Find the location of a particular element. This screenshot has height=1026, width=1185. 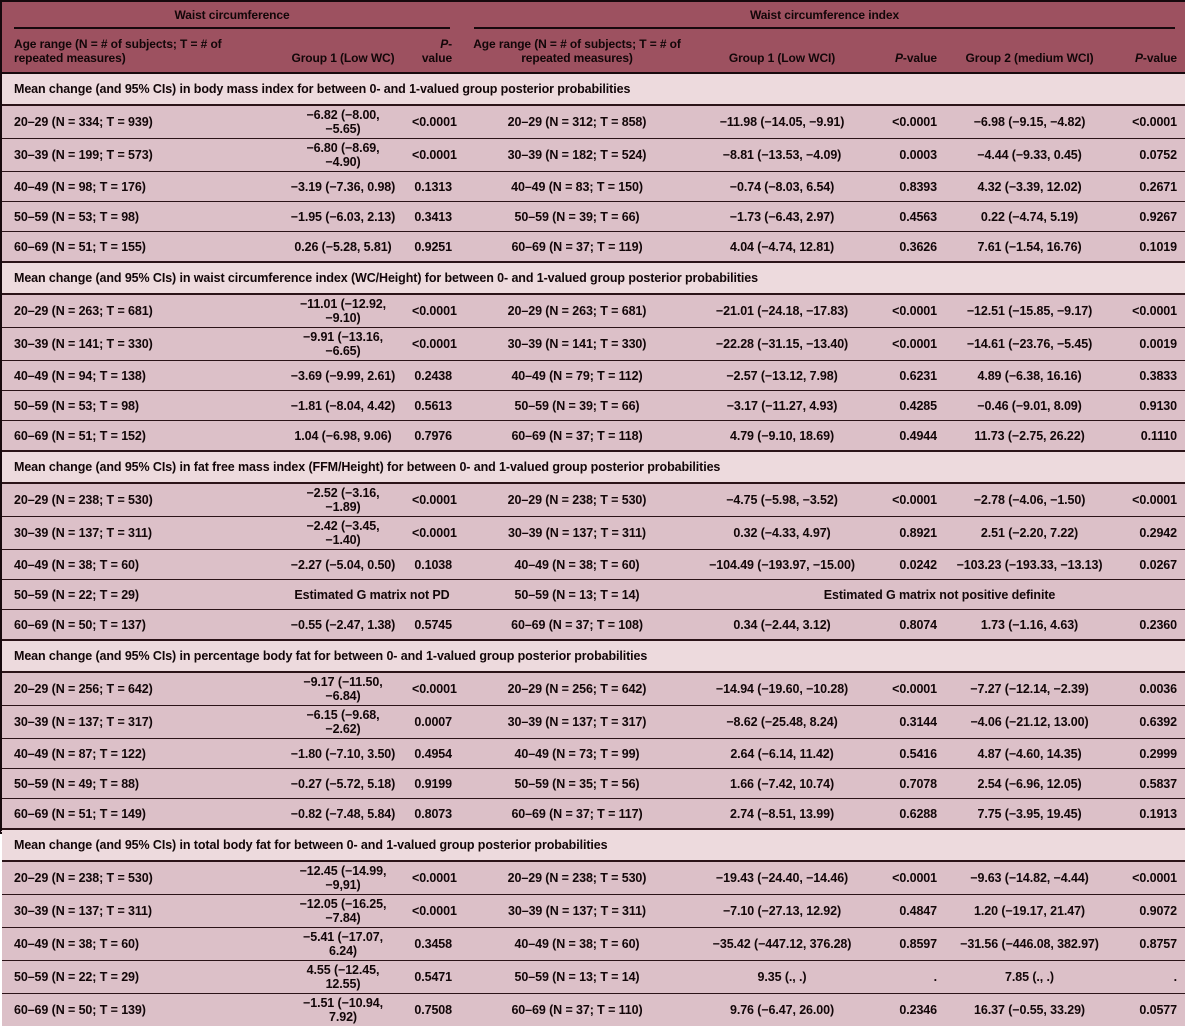

age-range-cell: 50–59 (N = 22; T = 29) is located at coordinates (142, 977).